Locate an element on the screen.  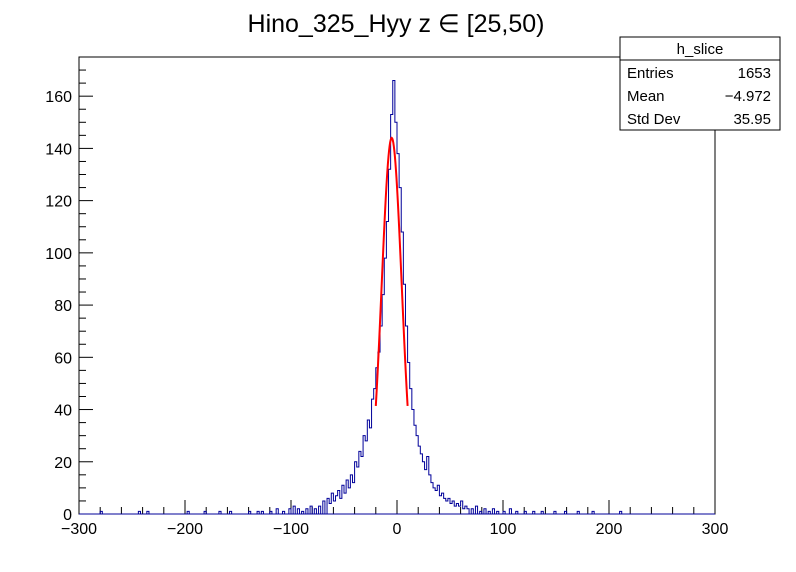
y-tick-label: 80 is located at coordinates (63, 306).